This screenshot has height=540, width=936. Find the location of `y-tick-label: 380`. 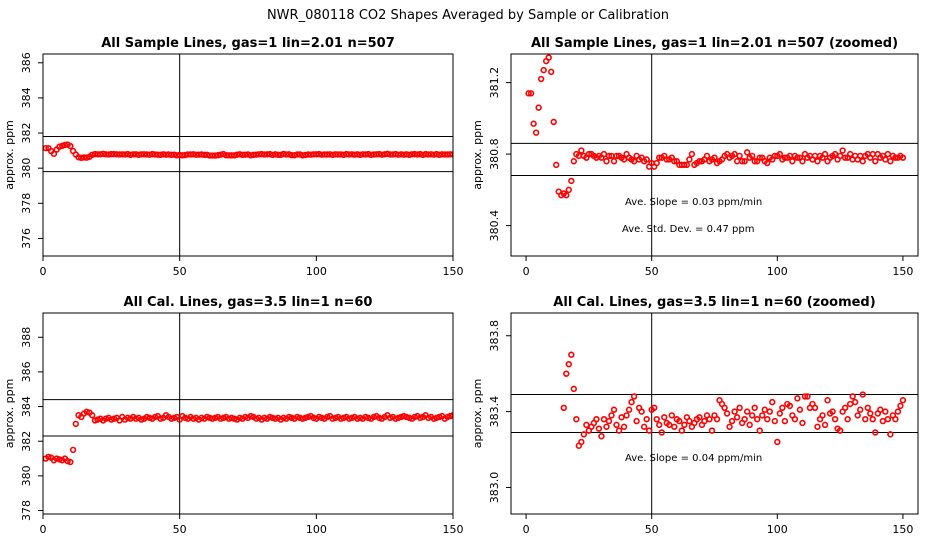

y-tick-label: 380 is located at coordinates (26, 168).